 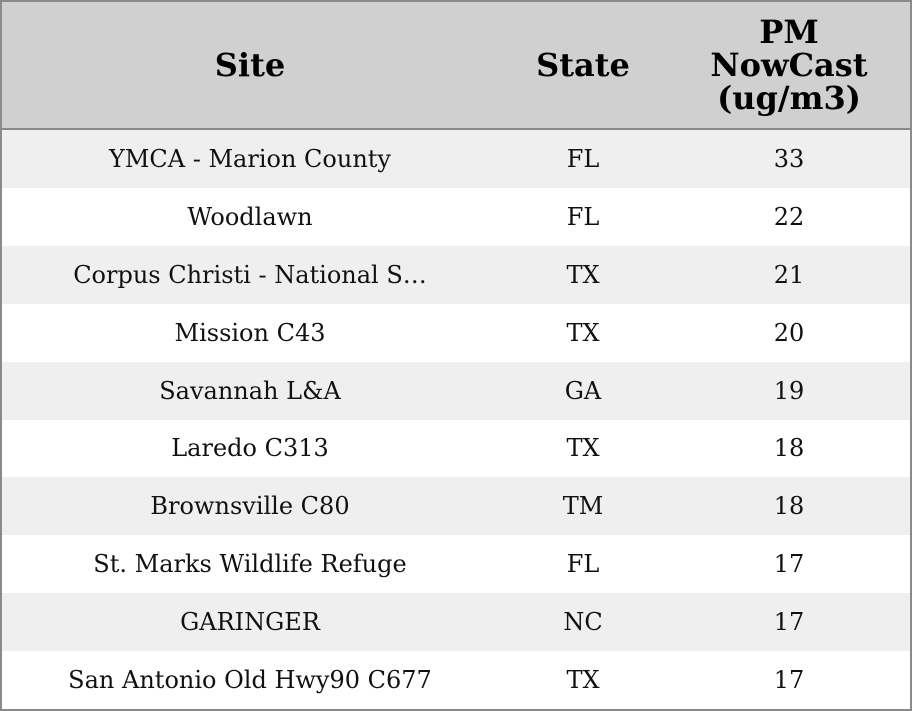 I want to click on table-row: Mission C43 TX 20, so click(x=456, y=333).